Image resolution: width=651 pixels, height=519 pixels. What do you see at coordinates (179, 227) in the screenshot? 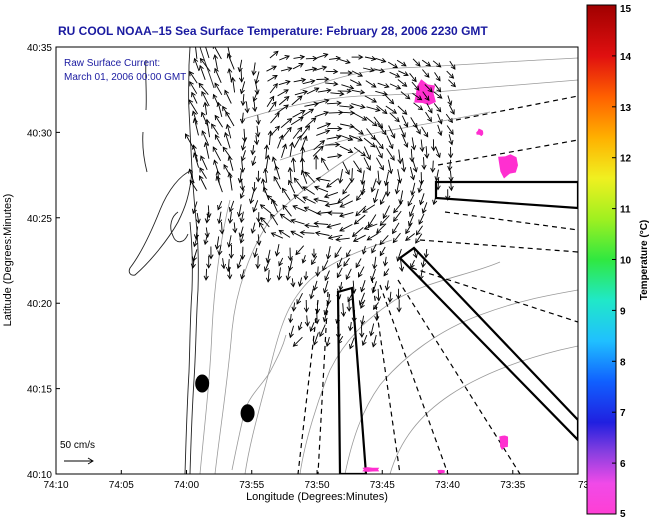
I see `inlet` at bounding box center [179, 227].